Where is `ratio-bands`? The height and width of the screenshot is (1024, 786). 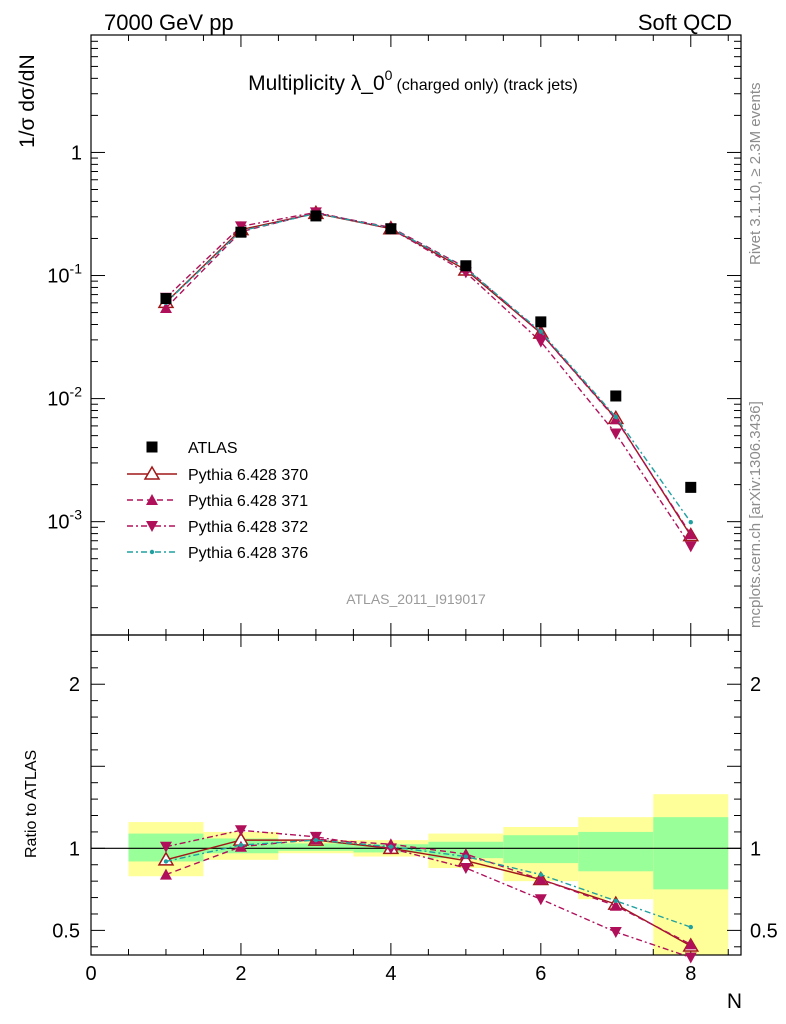 ratio-bands is located at coordinates (428, 874).